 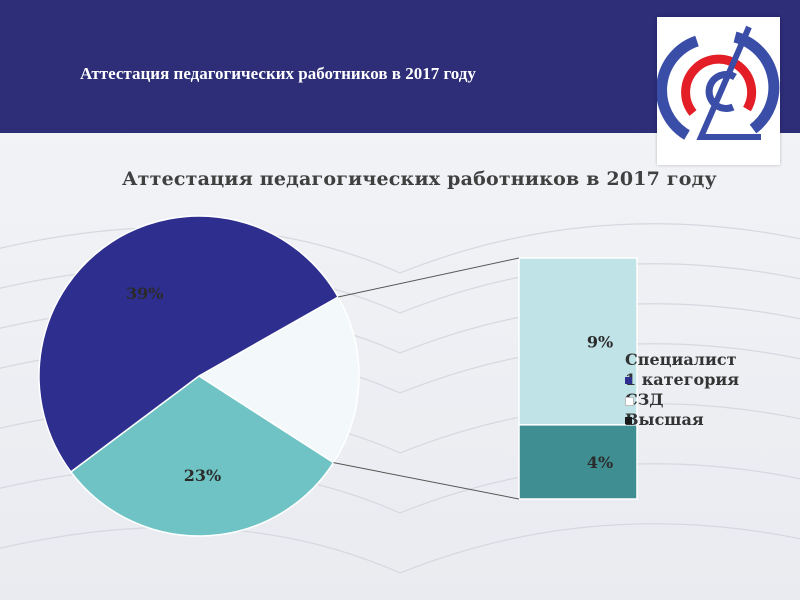 I want to click on legend-item: Специалист, so click(x=682, y=360).